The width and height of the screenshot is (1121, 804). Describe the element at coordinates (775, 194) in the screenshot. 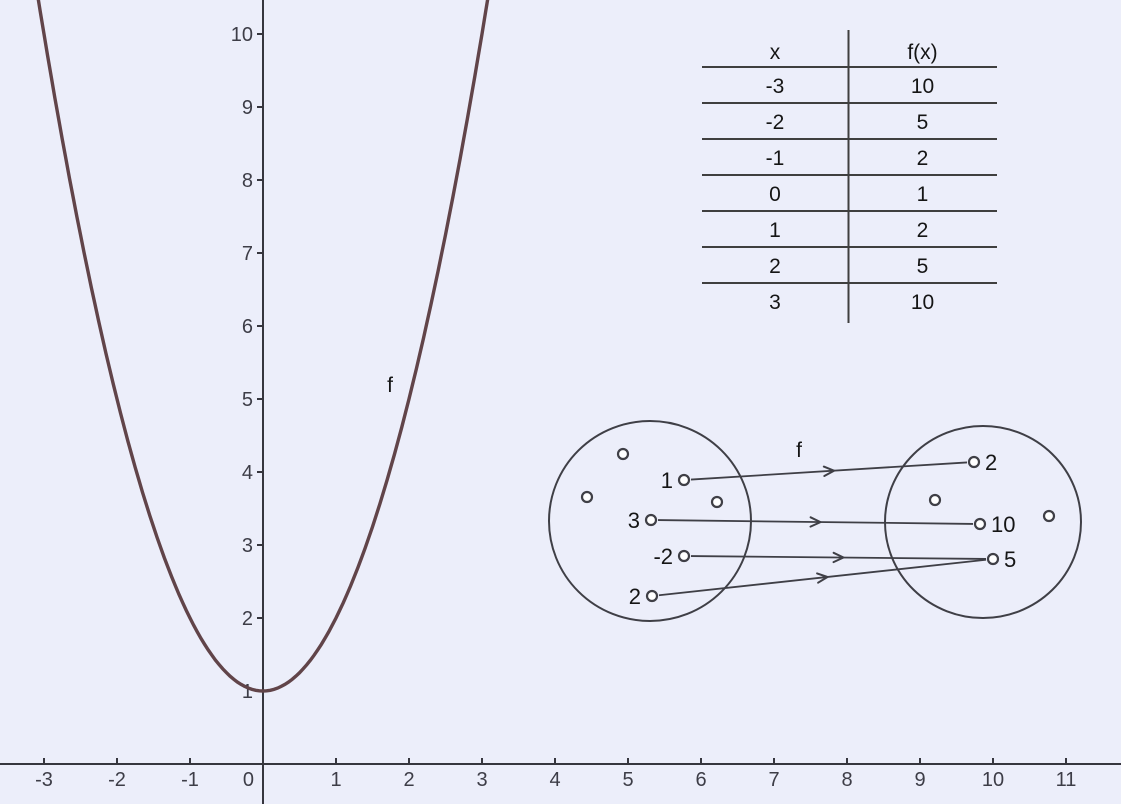

I see `table-cell: 0` at that location.